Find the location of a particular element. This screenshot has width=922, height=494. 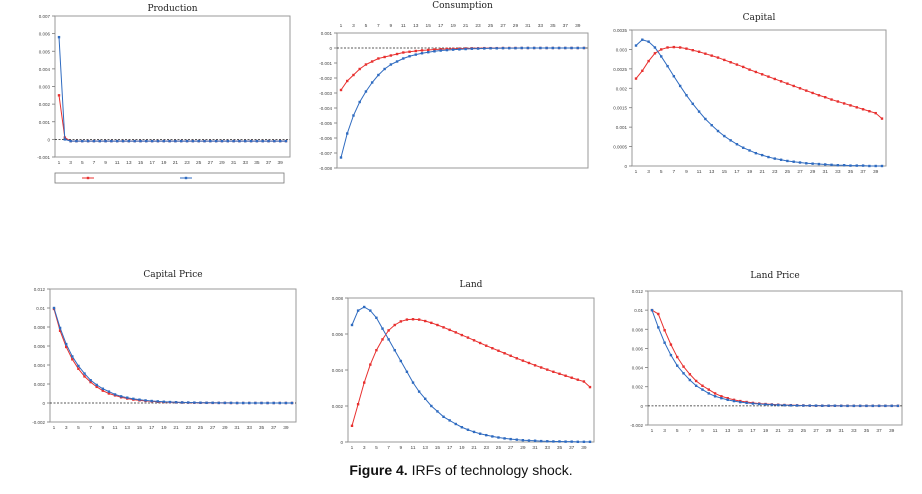

x-tick-label: 17 is located at coordinates (152, 163).